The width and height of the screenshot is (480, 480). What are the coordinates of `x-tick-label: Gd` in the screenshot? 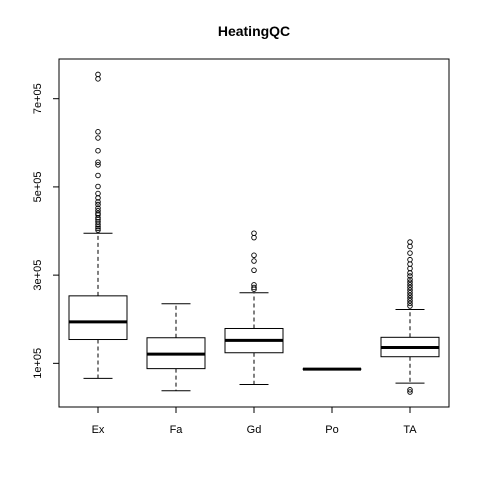 It's located at (254, 430).